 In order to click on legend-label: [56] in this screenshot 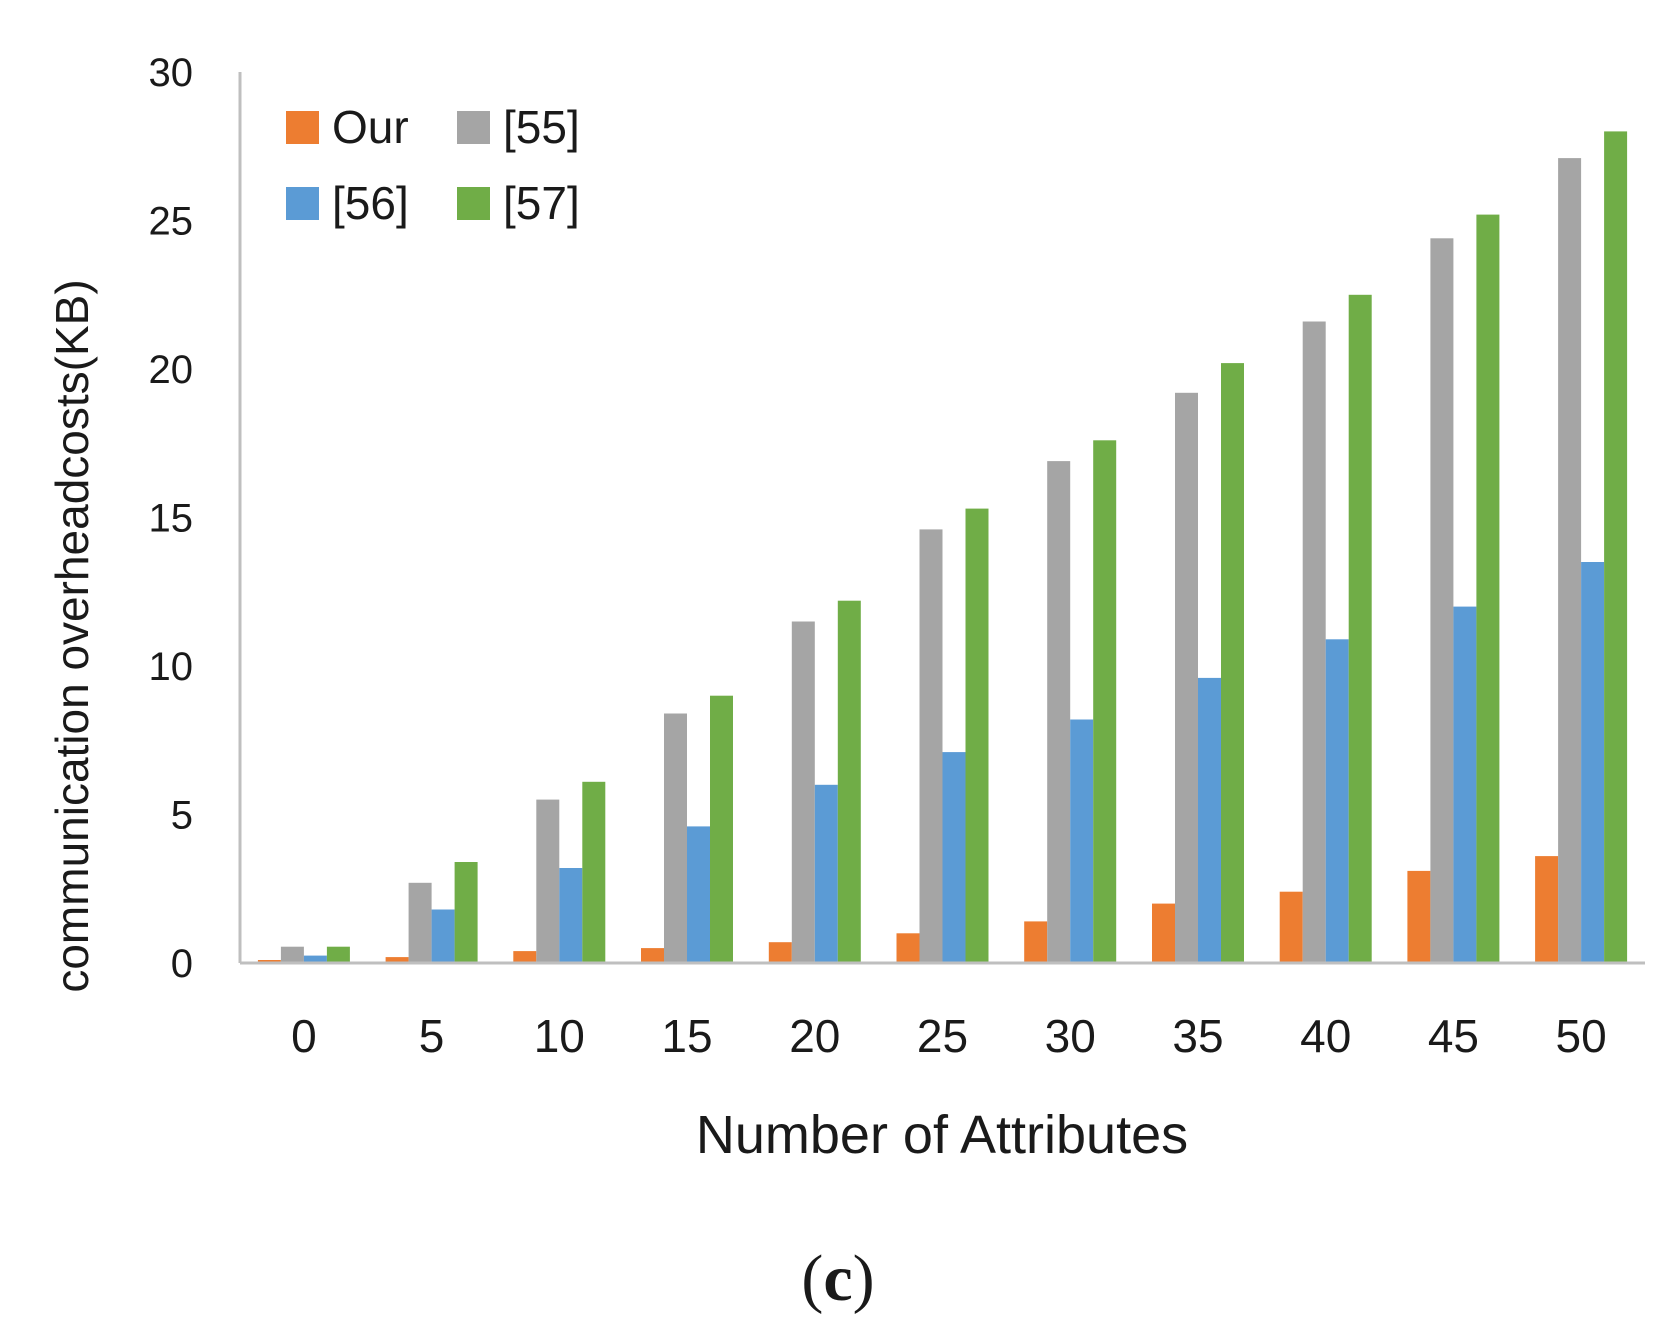, I will do `click(370, 203)`.